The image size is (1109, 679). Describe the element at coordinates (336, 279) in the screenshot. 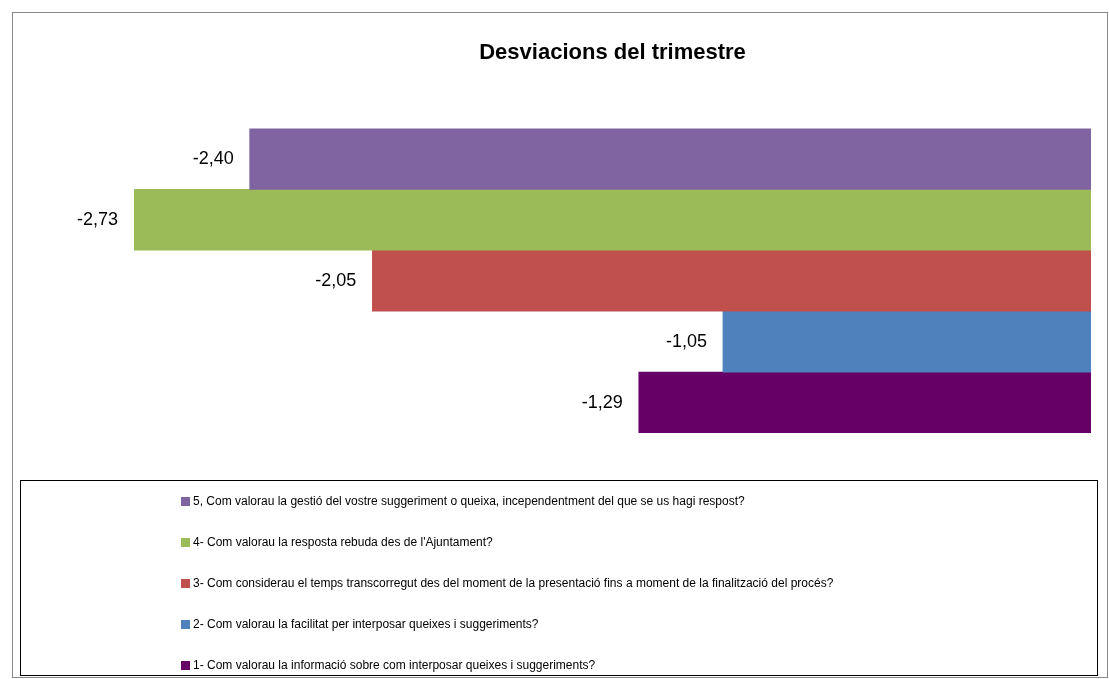

I see `data-label: -2,05` at that location.